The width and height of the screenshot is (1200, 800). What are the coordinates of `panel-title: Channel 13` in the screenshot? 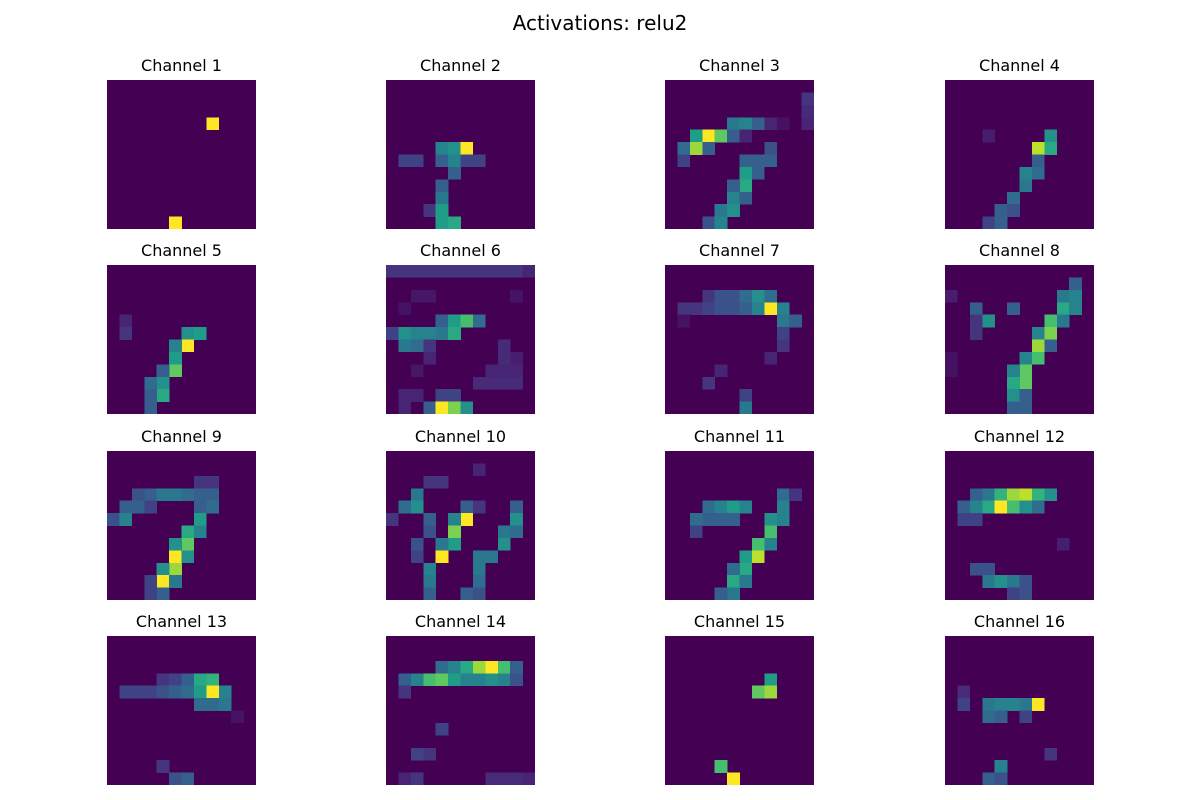 It's located at (181, 621).